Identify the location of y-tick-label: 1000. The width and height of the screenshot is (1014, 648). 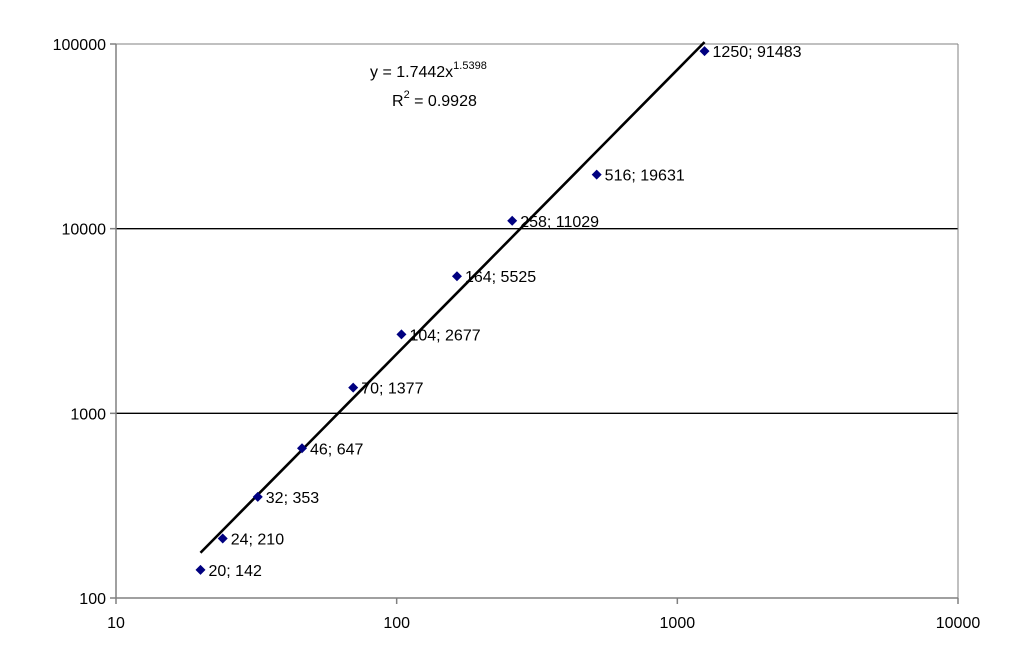
(88, 414).